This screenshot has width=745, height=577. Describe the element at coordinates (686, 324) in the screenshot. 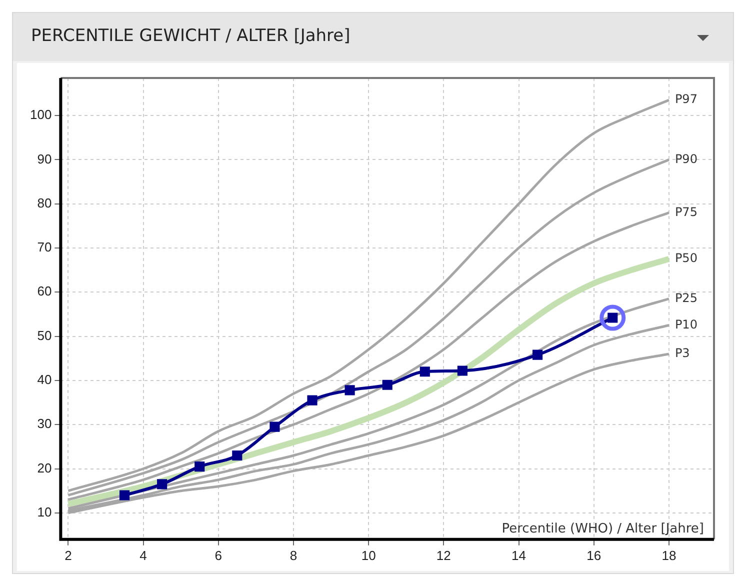

I see `series-label: P10` at that location.